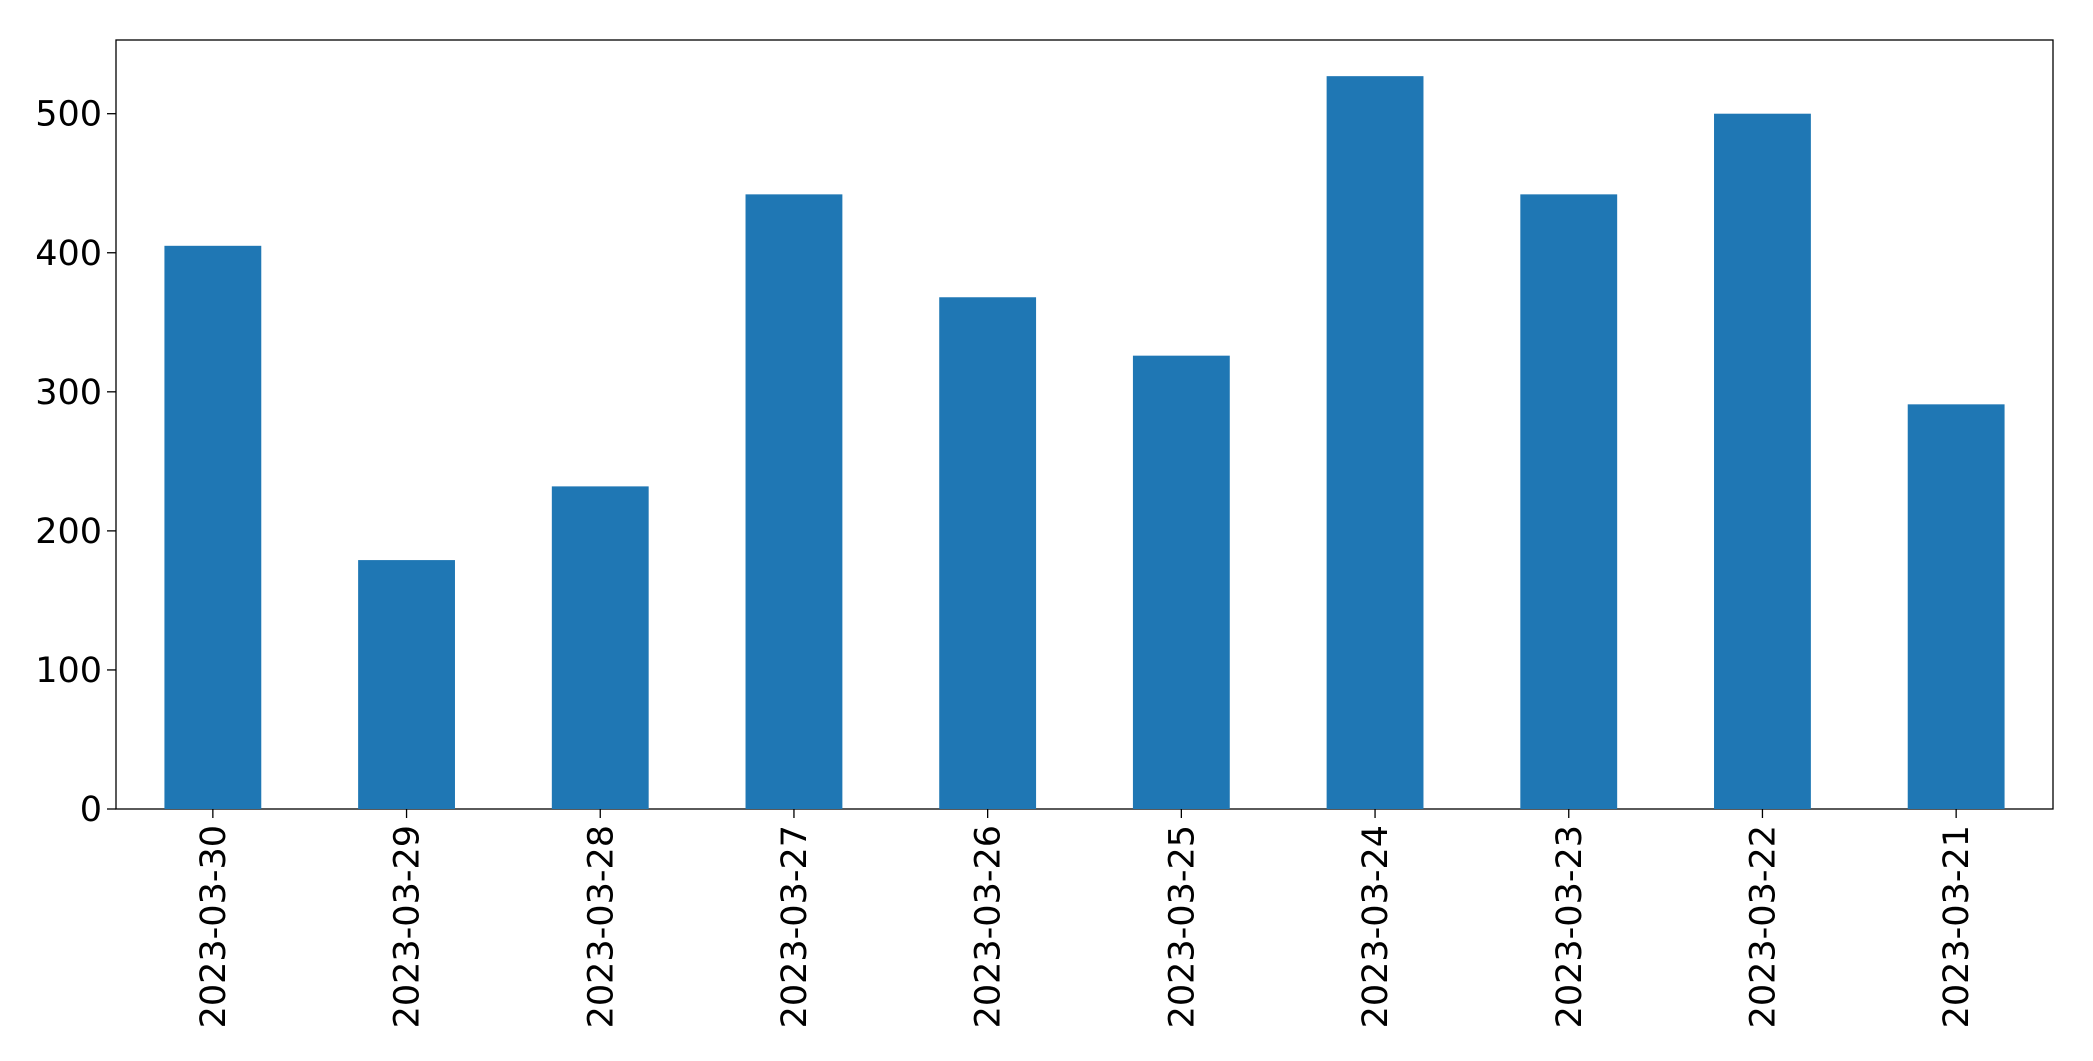 Image resolution: width=2093 pixels, height=1061 pixels. Describe the element at coordinates (1570, 926) in the screenshot. I see `x-tick-label: 2023-03-23` at that location.